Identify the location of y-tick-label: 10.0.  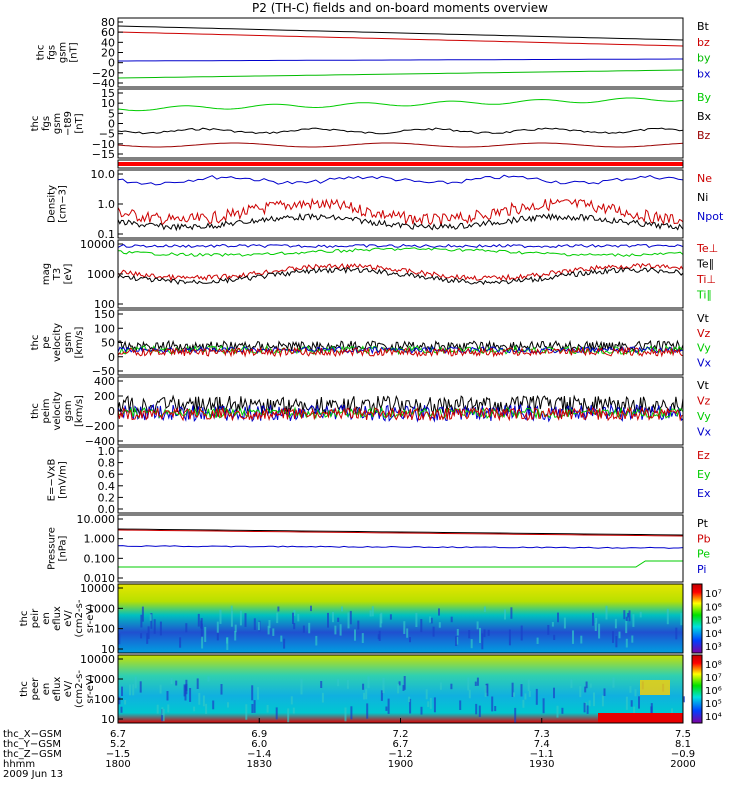
(103, 174).